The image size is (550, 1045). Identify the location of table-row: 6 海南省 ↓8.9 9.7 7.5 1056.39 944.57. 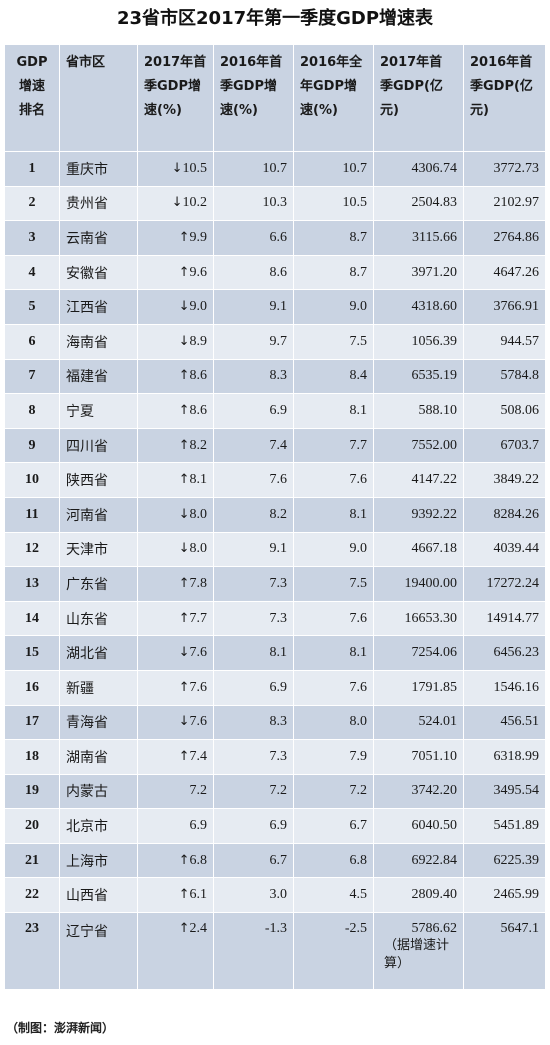
(275, 341).